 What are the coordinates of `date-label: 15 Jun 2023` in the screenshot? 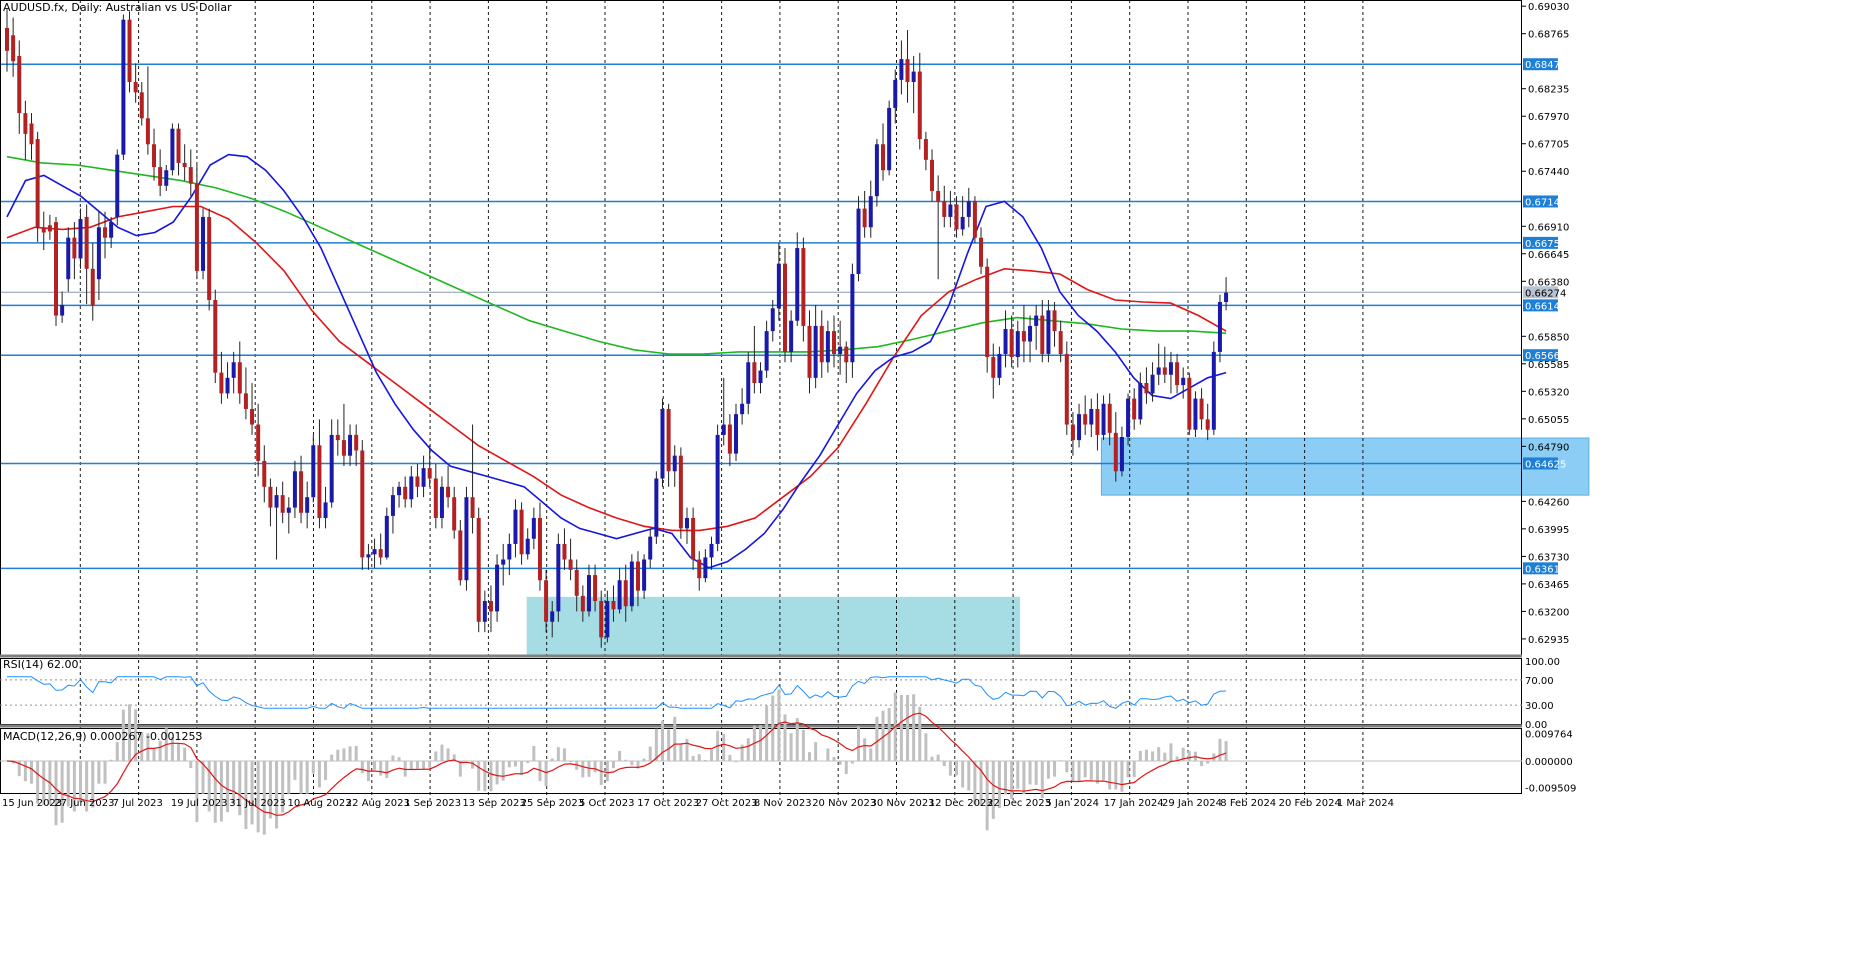 It's located at (32, 803).